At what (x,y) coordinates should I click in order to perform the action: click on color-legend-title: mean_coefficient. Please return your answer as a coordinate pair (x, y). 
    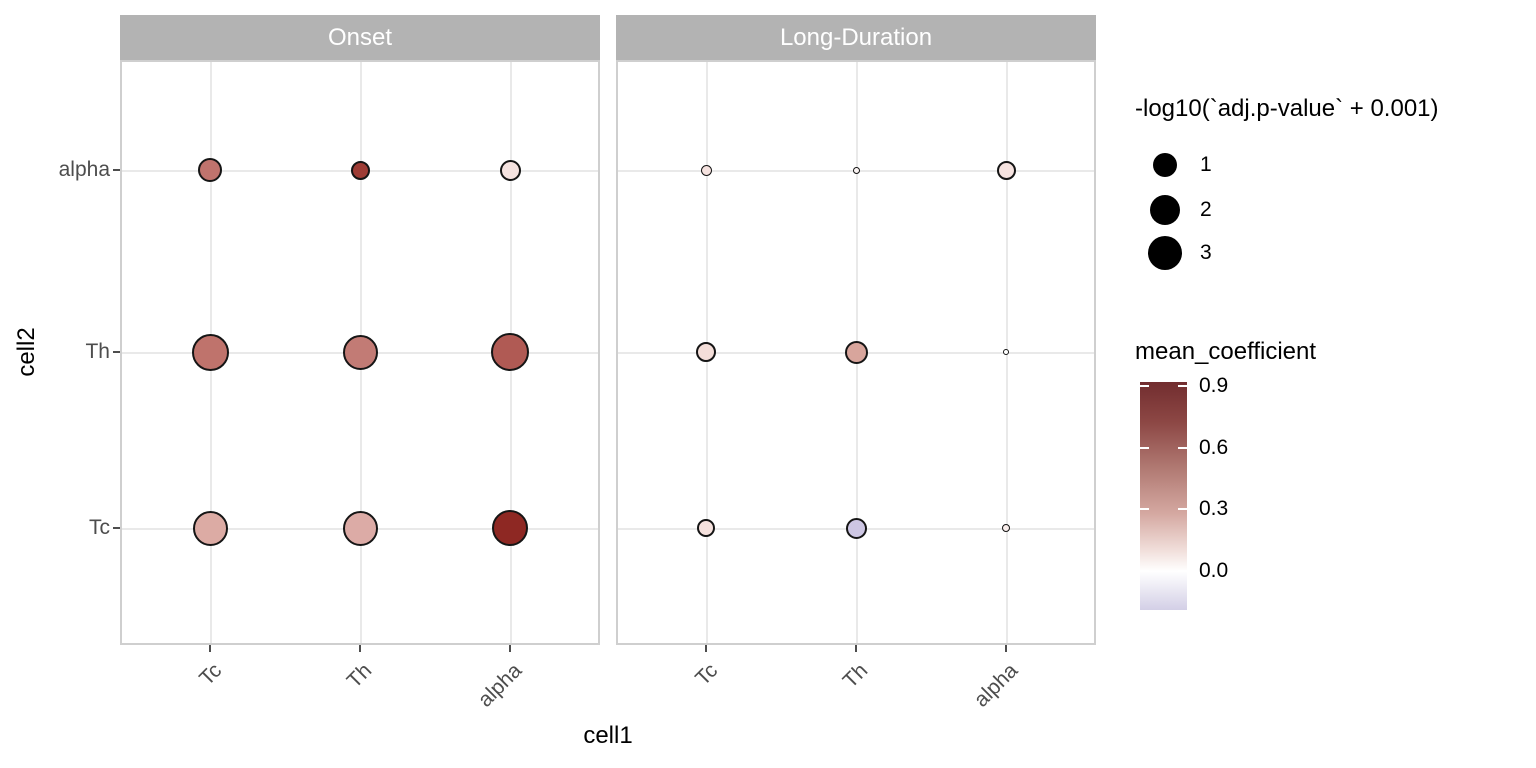
    Looking at the image, I should click on (1226, 351).